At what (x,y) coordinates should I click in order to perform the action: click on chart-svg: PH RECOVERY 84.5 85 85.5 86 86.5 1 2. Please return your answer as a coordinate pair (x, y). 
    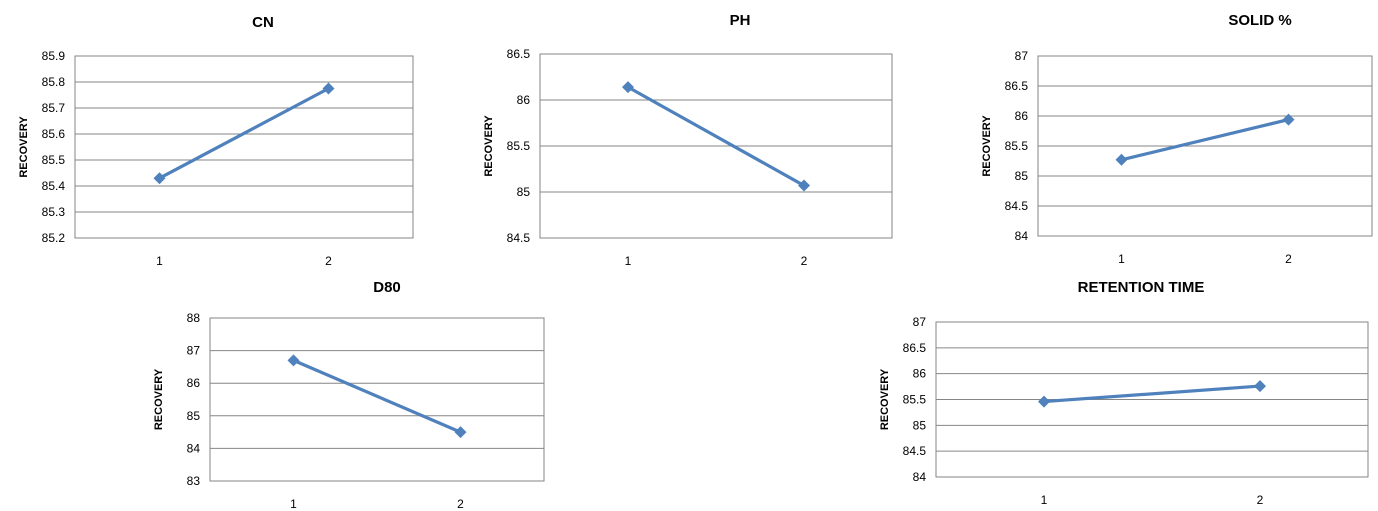
    Looking at the image, I should click on (688, 140).